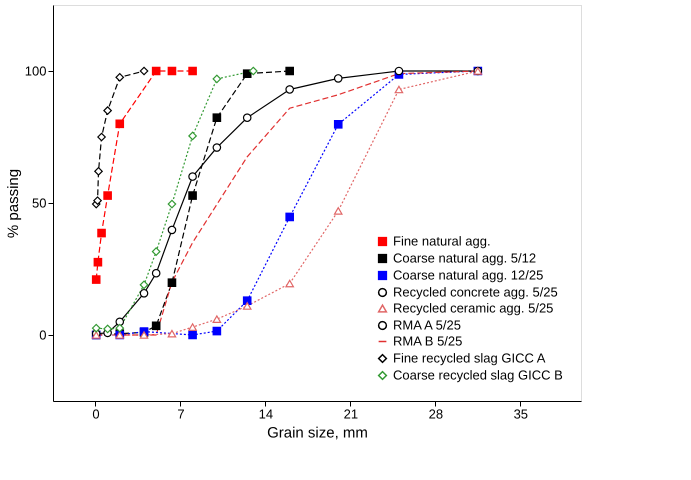  What do you see at coordinates (521, 414) in the screenshot?
I see `x-tick-label: 35` at bounding box center [521, 414].